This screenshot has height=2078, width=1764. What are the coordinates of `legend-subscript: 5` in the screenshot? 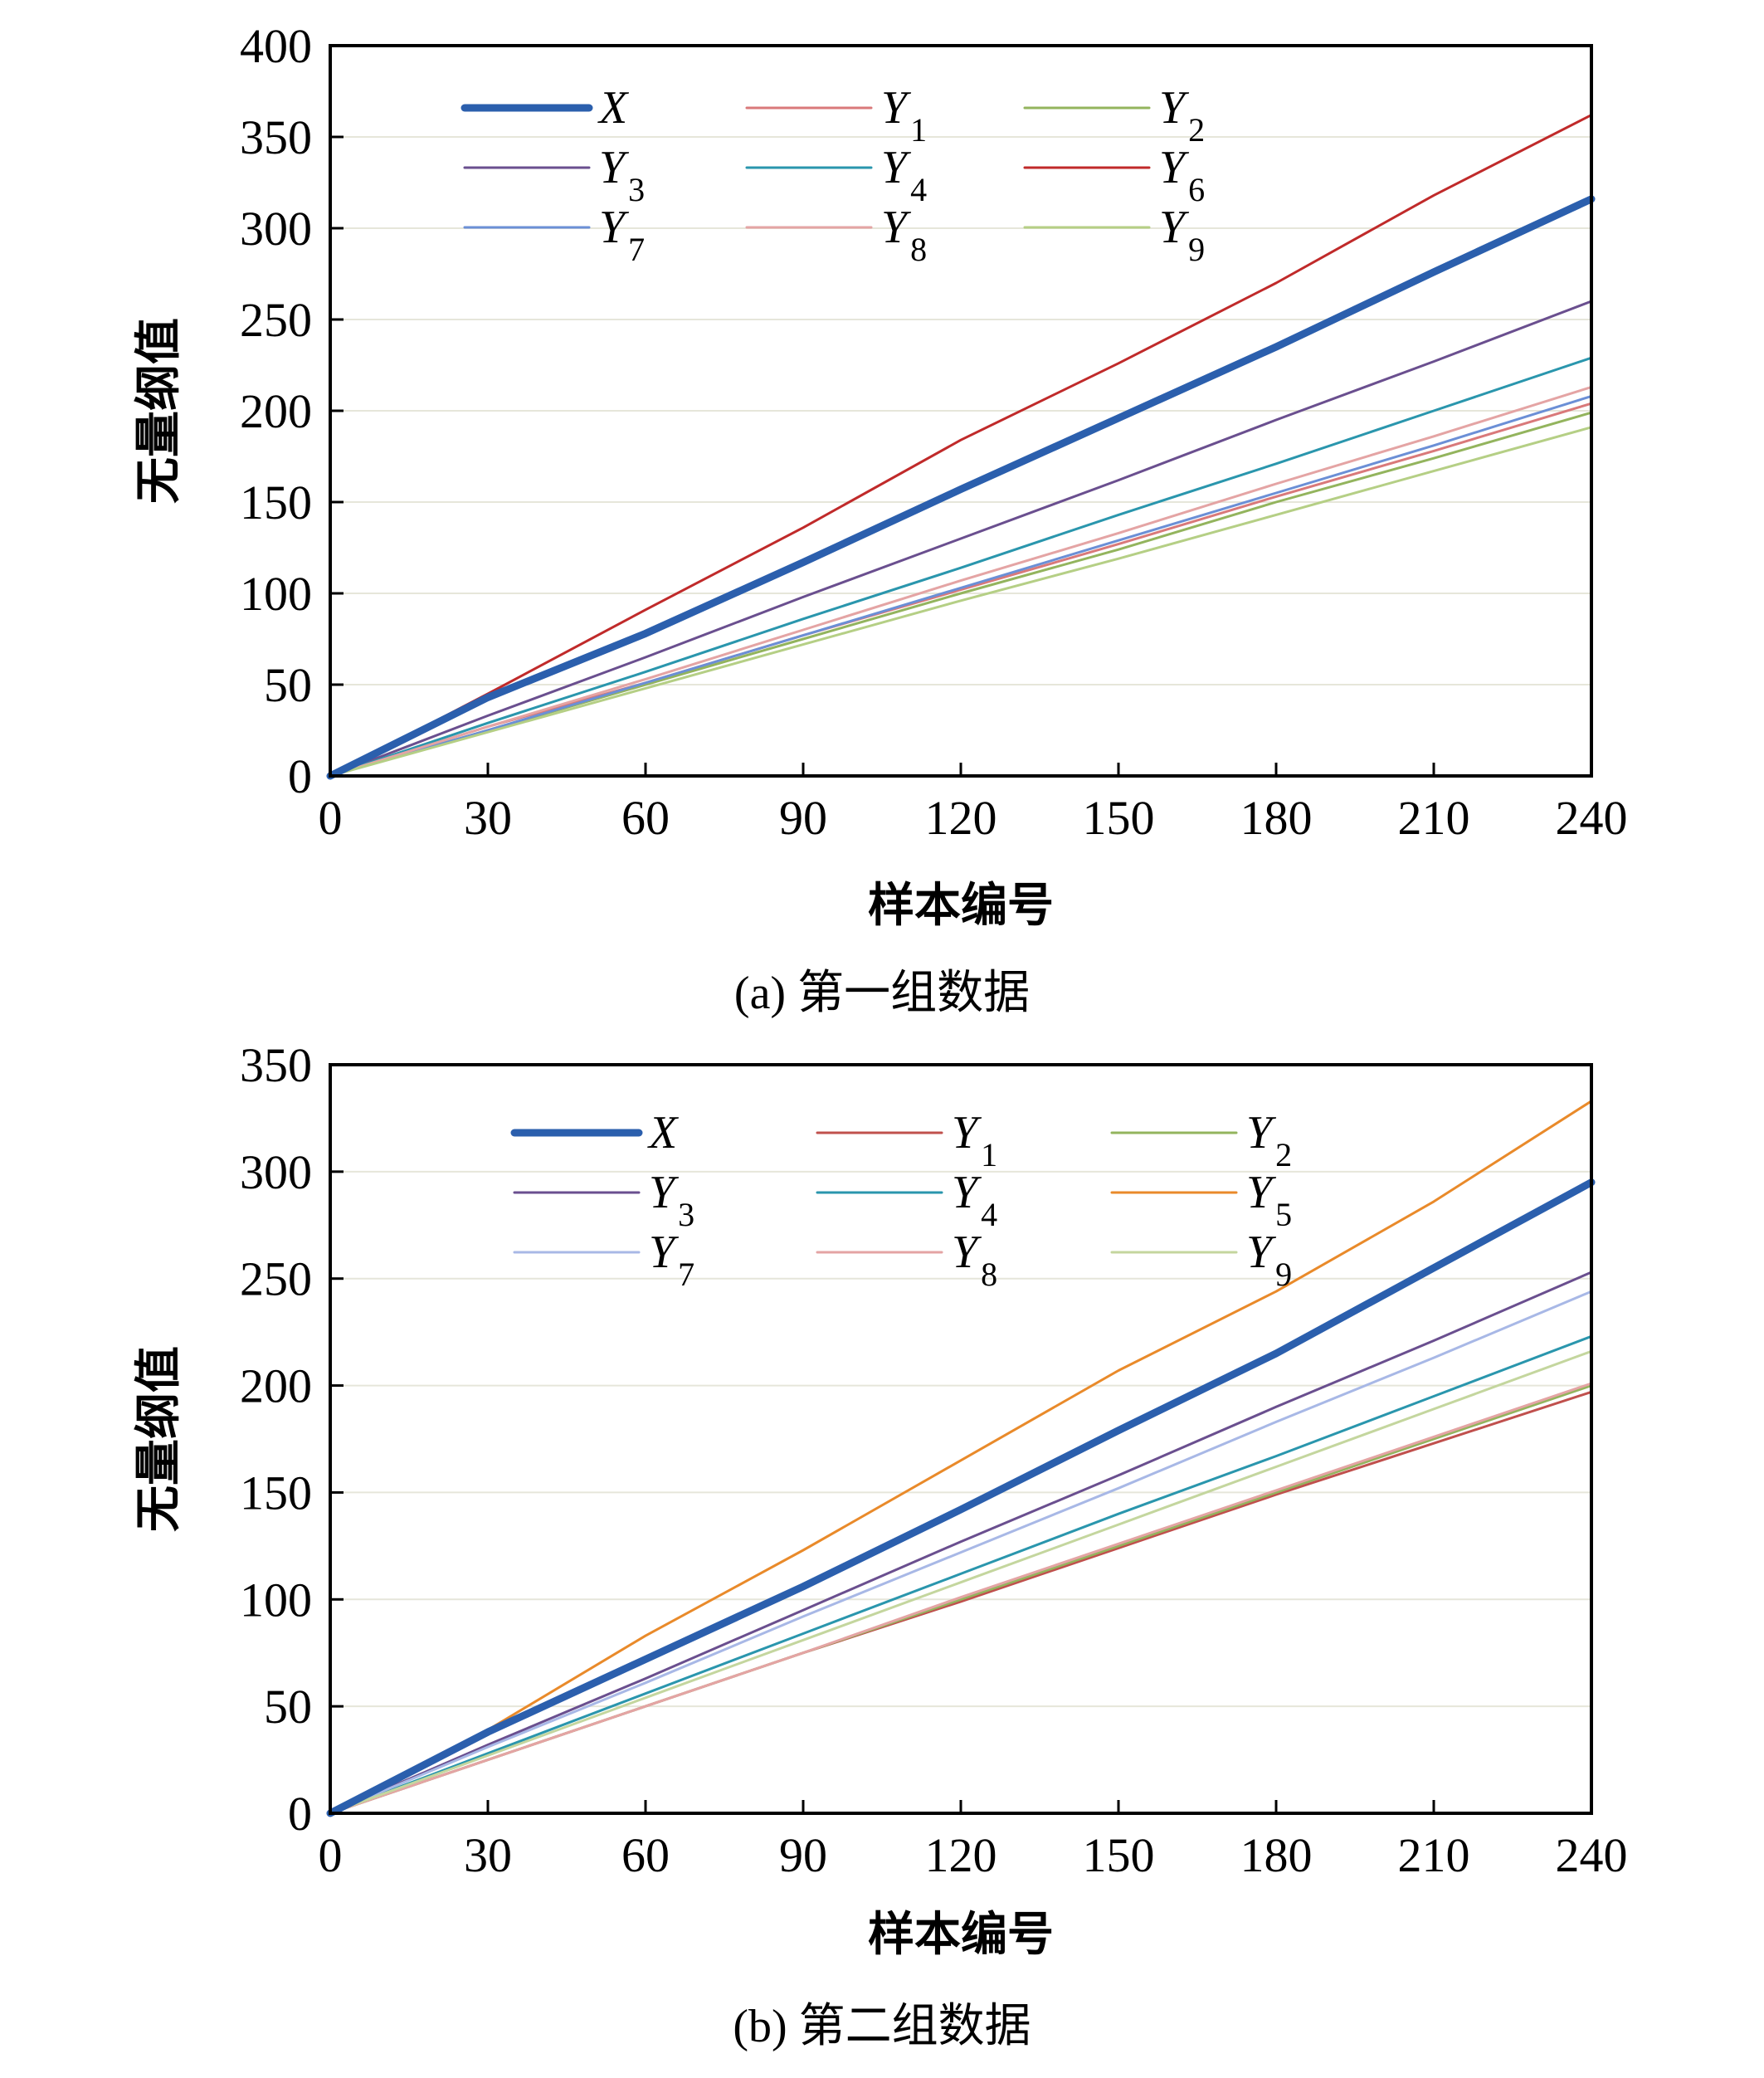 It's located at (1283, 1214).